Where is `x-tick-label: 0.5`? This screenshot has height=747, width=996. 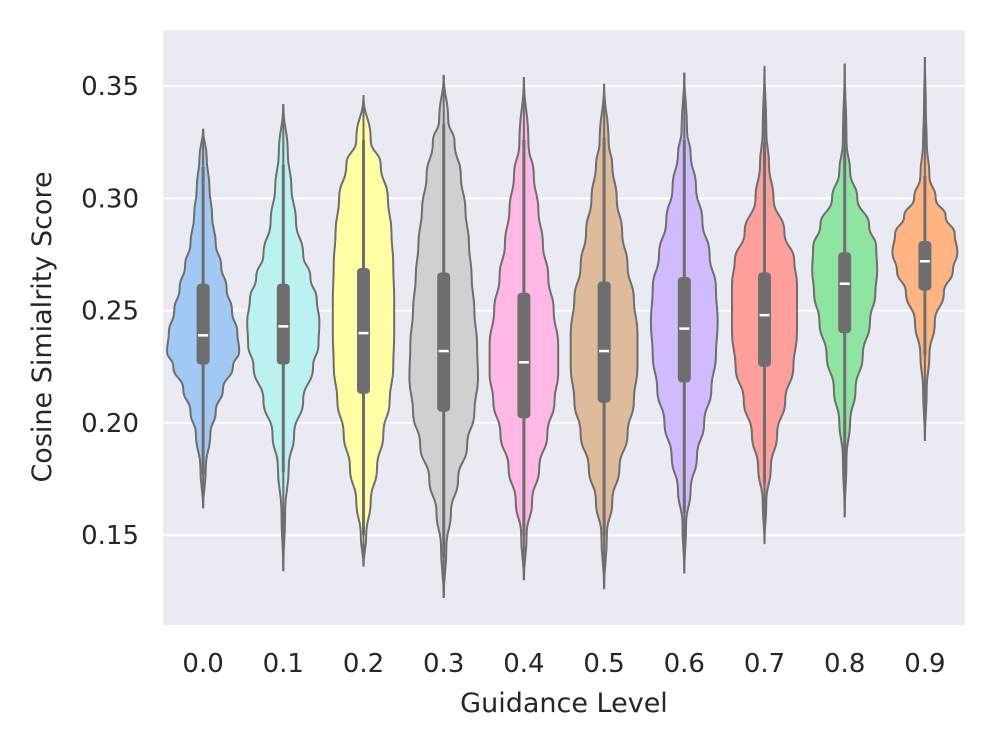 x-tick-label: 0.5 is located at coordinates (603, 664).